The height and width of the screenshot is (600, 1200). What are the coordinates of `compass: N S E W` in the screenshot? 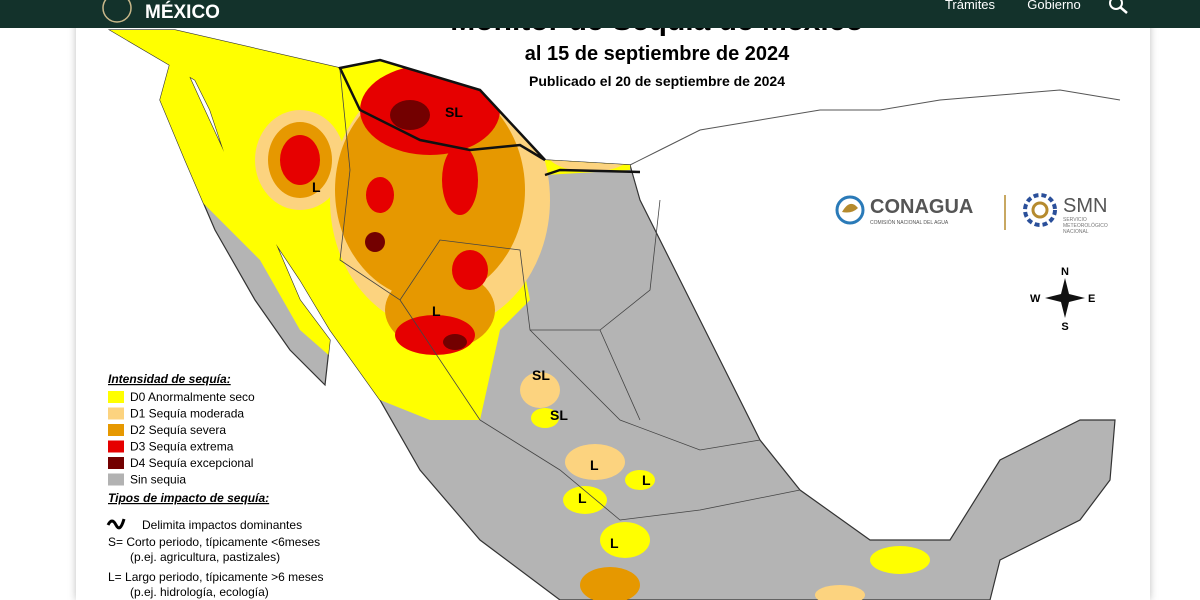 It's located at (1062, 299).